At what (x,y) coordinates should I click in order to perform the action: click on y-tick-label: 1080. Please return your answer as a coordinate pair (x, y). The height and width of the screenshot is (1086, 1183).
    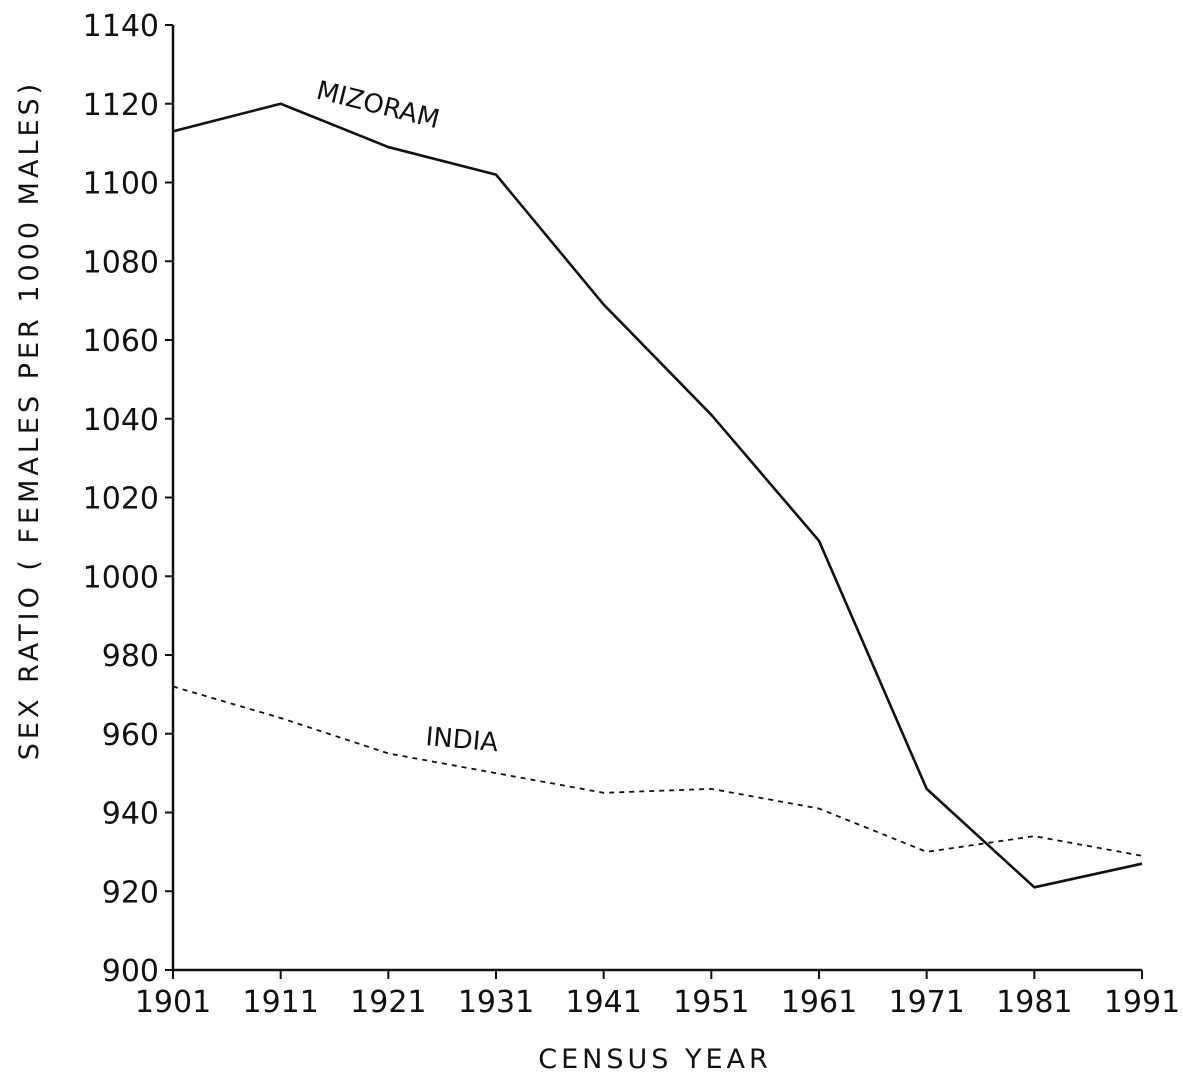
    Looking at the image, I should click on (121, 262).